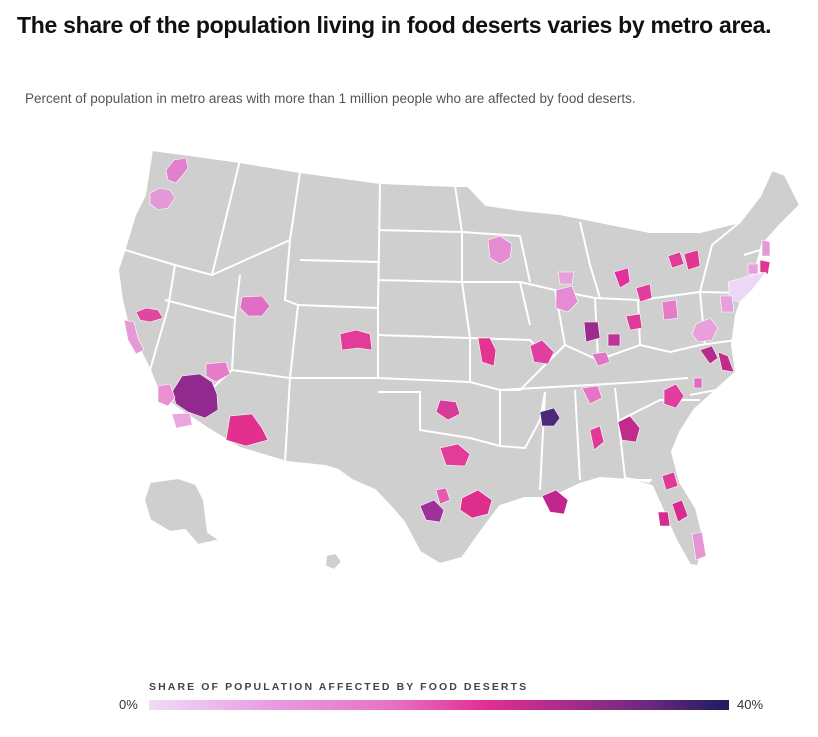 This screenshot has width=818, height=737. Describe the element at coordinates (592, 395) in the screenshot. I see `metro-nashville` at that location.